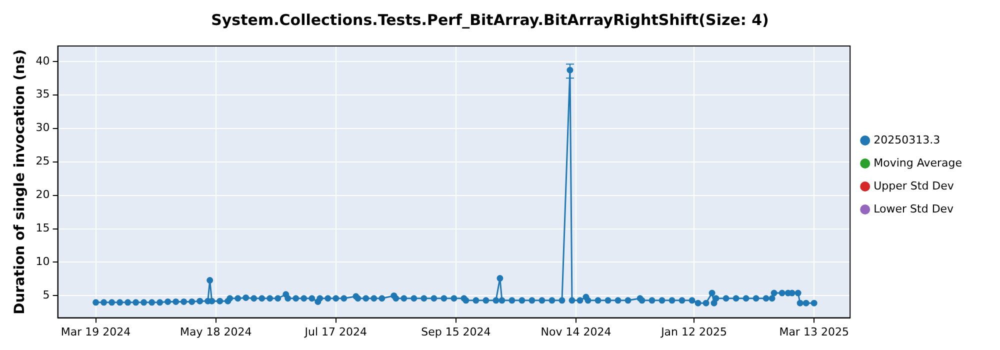 This screenshot has width=1000, height=350. What do you see at coordinates (43, 161) in the screenshot?
I see `y-tick-label: 25` at bounding box center [43, 161].